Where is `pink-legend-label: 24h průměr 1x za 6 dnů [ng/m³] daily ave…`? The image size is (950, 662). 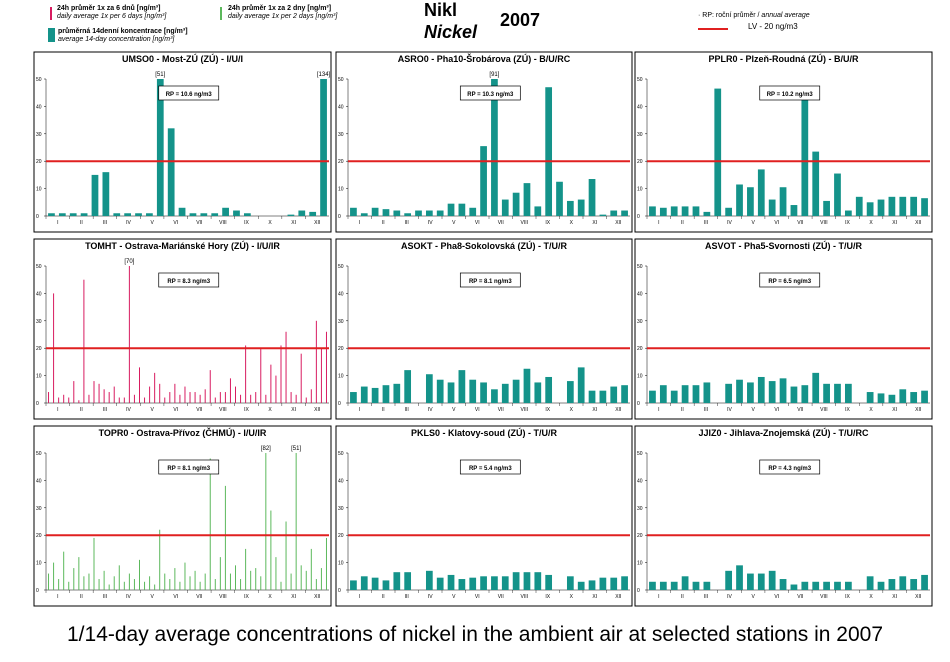
pink-legend-label: 24h průměr 1x za 6 dnů [ng/m³] daily ave… is located at coordinates (111, 13).